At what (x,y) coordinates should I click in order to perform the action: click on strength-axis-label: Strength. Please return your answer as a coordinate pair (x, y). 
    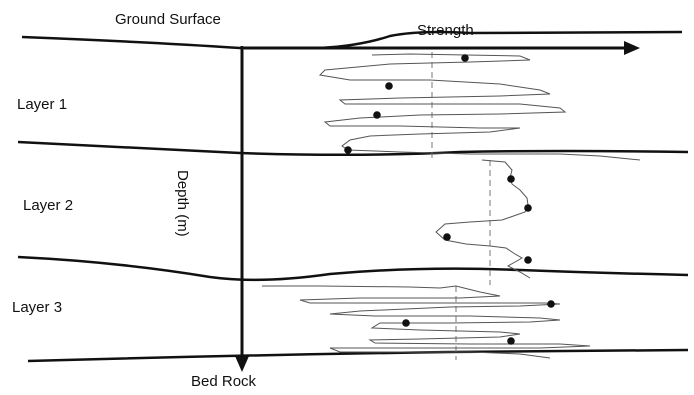
    Looking at the image, I should click on (445, 30).